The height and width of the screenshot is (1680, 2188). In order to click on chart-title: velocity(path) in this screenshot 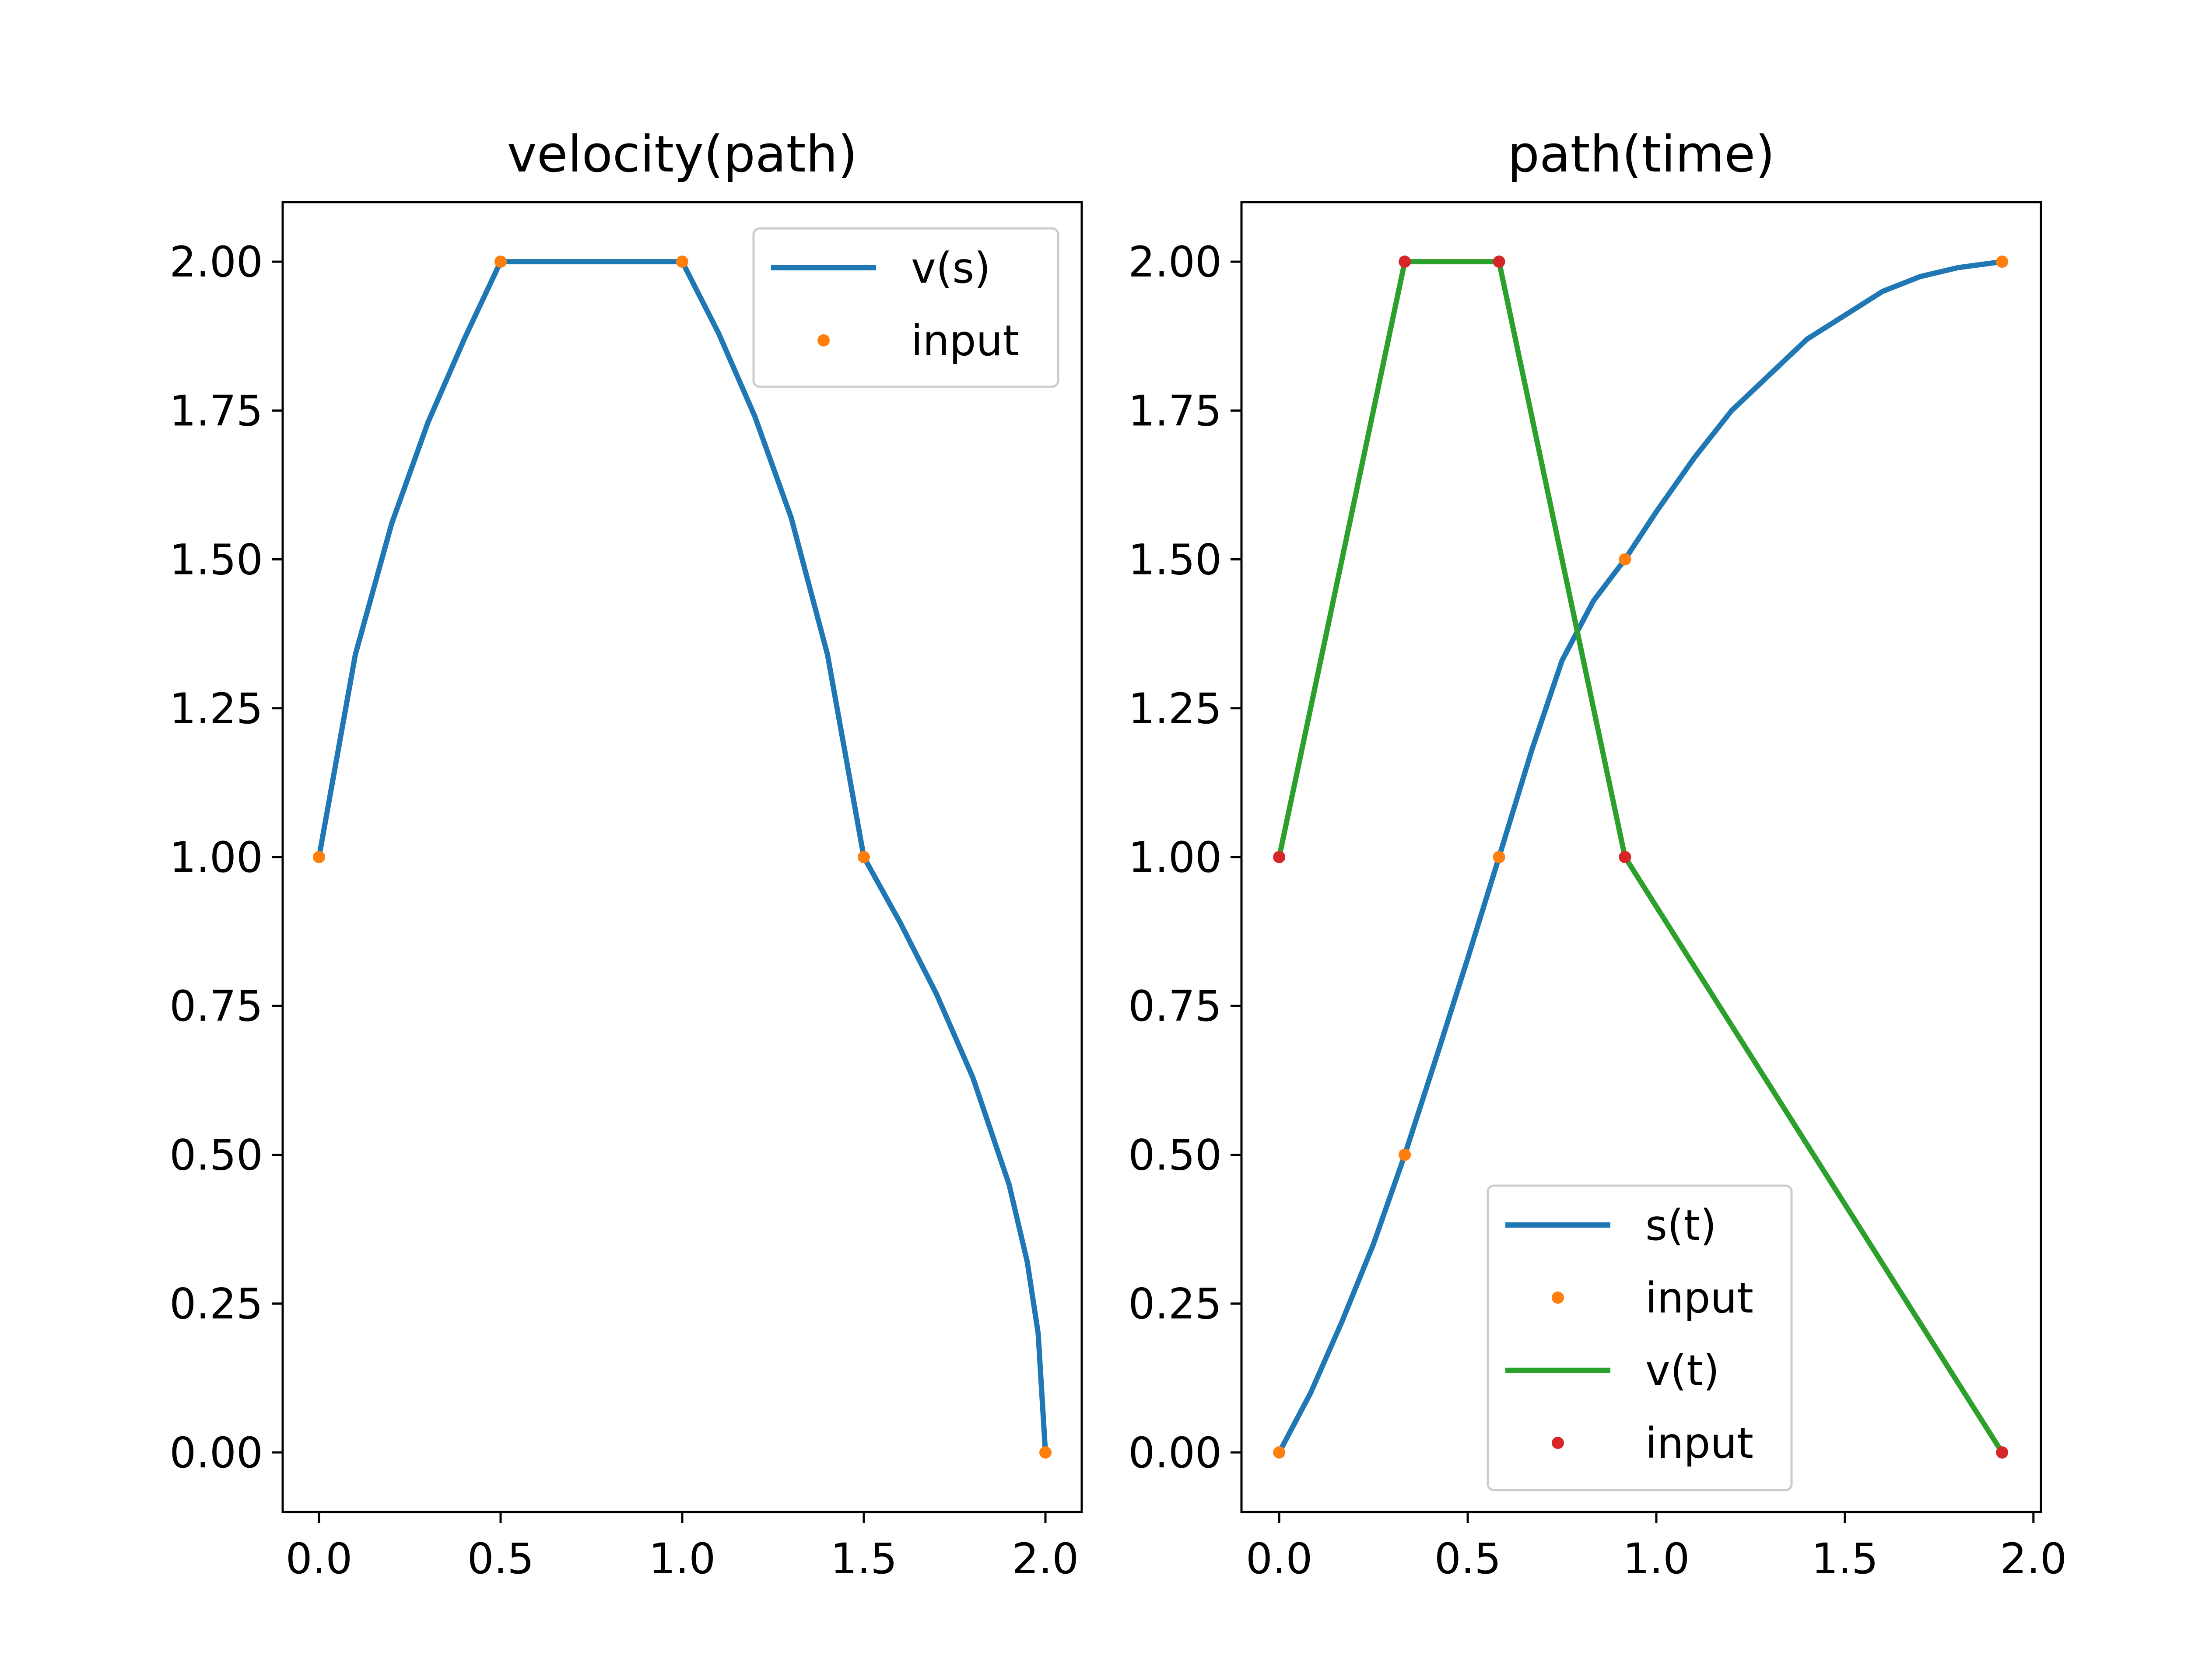, I will do `click(682, 154)`.